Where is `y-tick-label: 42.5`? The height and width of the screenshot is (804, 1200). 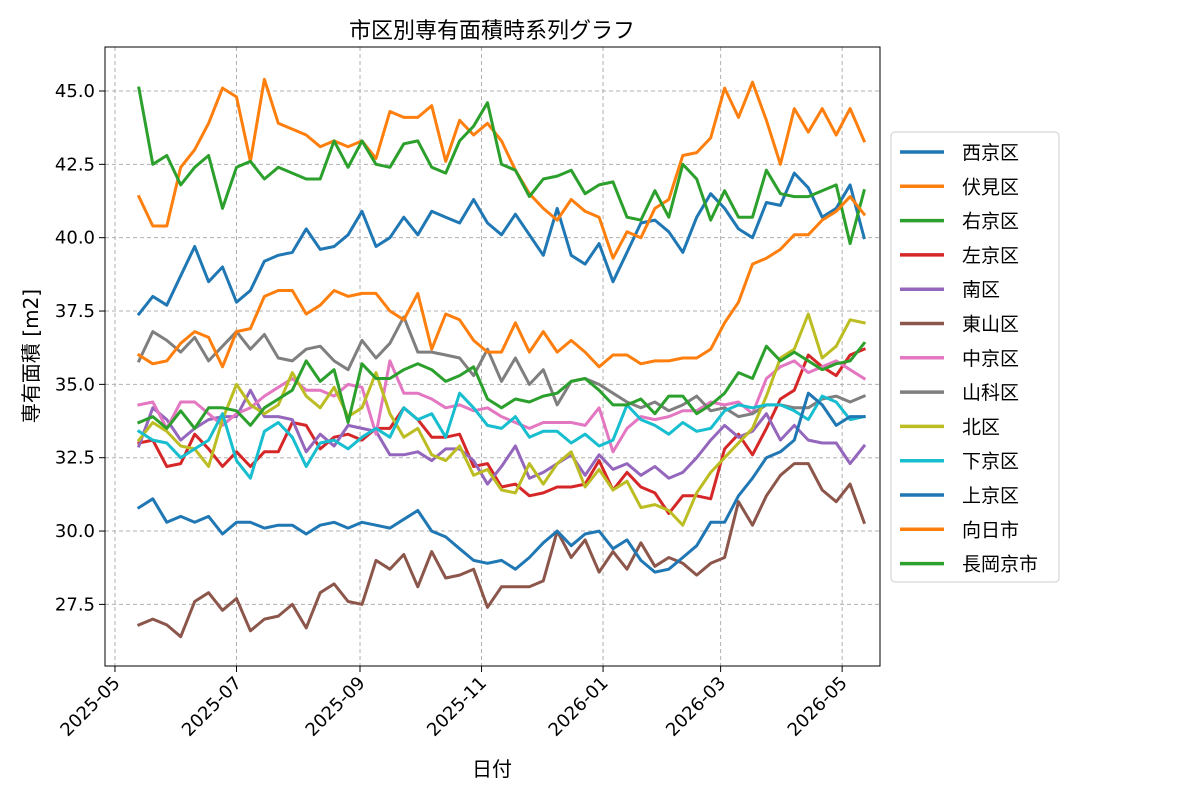 y-tick-label: 42.5 is located at coordinates (75, 164).